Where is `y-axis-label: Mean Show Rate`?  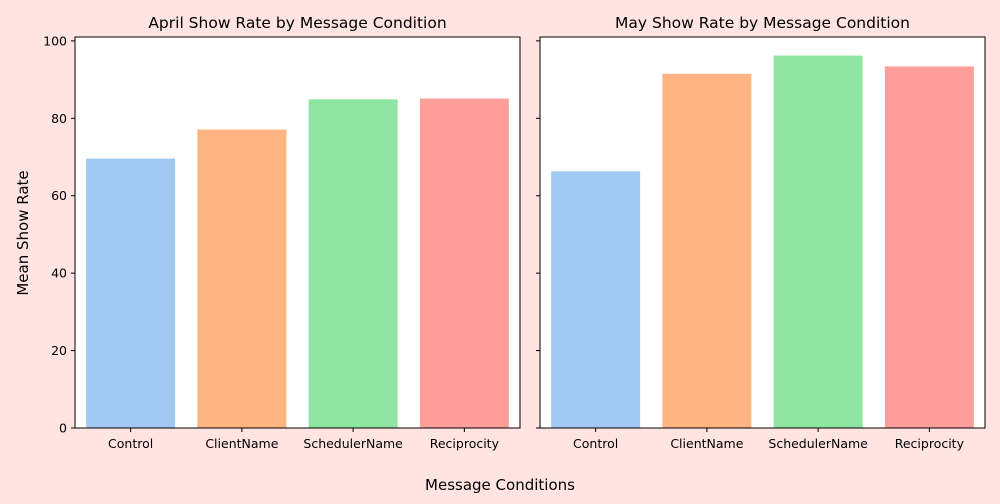 y-axis-label: Mean Show Rate is located at coordinates (23, 232).